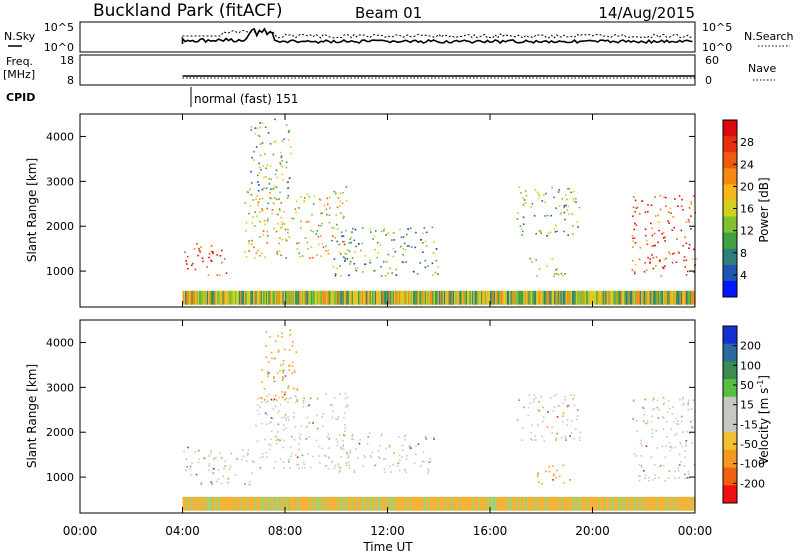 This screenshot has width=800, height=554. Describe the element at coordinates (399, 37) in the screenshot. I see `noise-panel: N.Sky 10^5 10^0 N.Search 10^5 10^0` at that location.